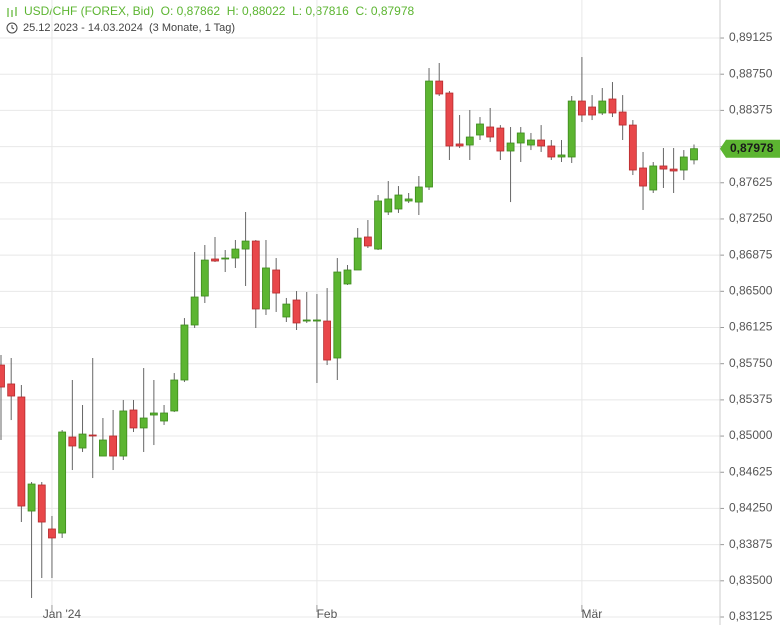 The width and height of the screenshot is (780, 625). I want to click on y-tick-label: 0,83875, so click(751, 544).